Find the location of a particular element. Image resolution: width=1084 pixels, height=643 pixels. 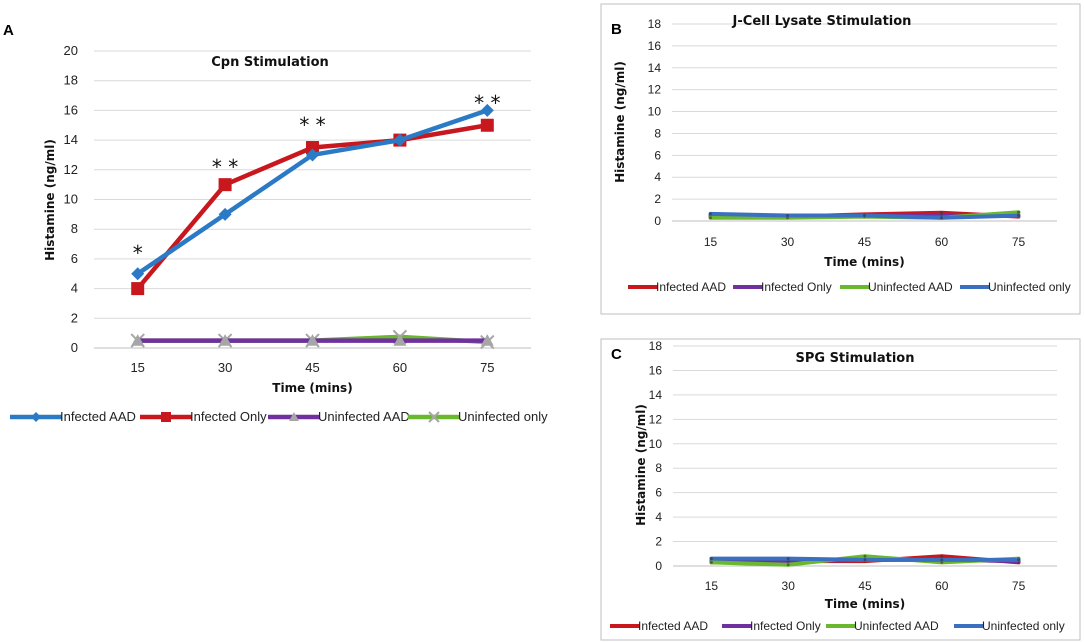

panel-label-a: A is located at coordinates (8, 30).